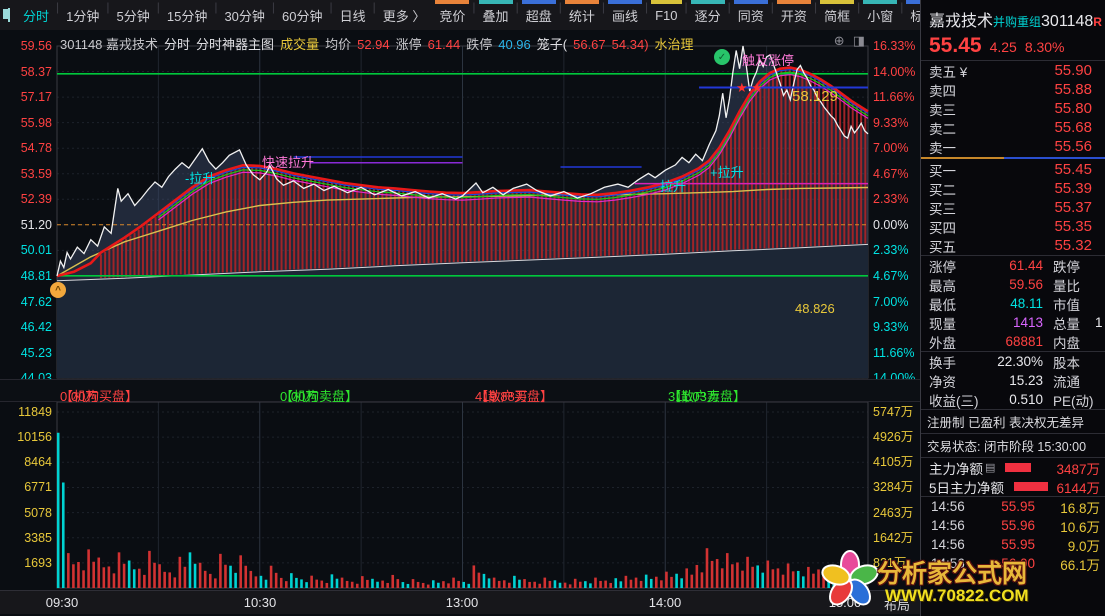 Image resolution: width=1105 pixels, height=616 pixels. What do you see at coordinates (1097, 22) in the screenshot?
I see `margin-flag: R` at bounding box center [1097, 22].